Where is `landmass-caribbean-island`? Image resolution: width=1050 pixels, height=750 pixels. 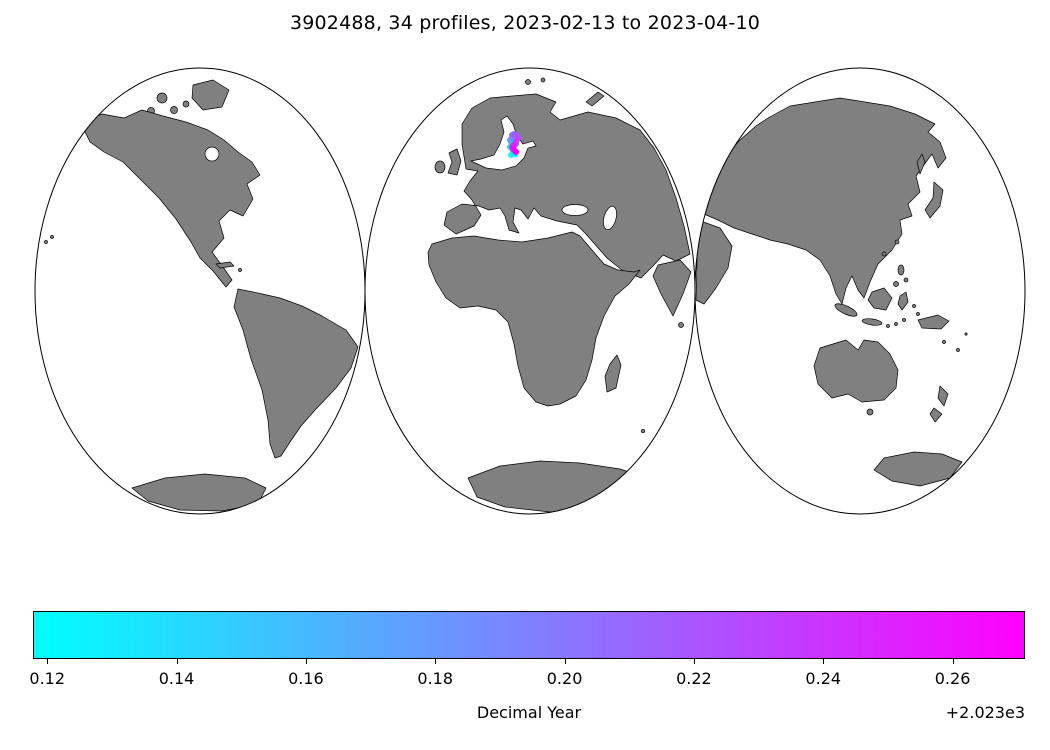 landmass-caribbean-island is located at coordinates (240, 270).